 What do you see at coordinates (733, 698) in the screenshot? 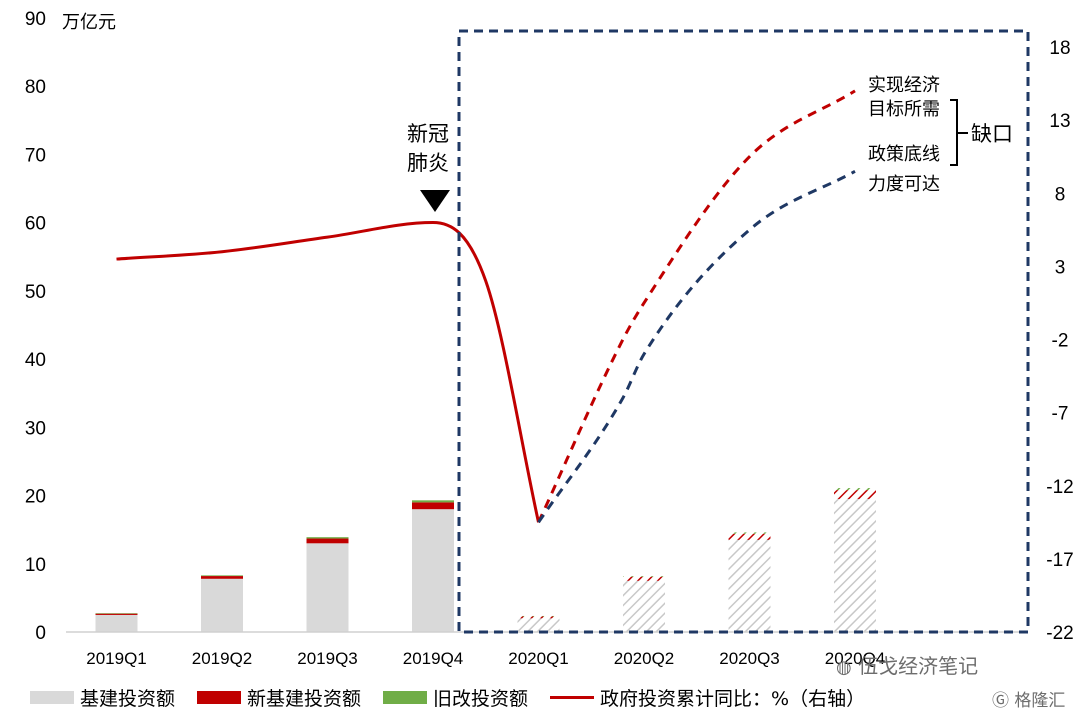
I see `legend-label-gov-invest: 政府投资累计同比：%（右轴）` at bounding box center [733, 698].